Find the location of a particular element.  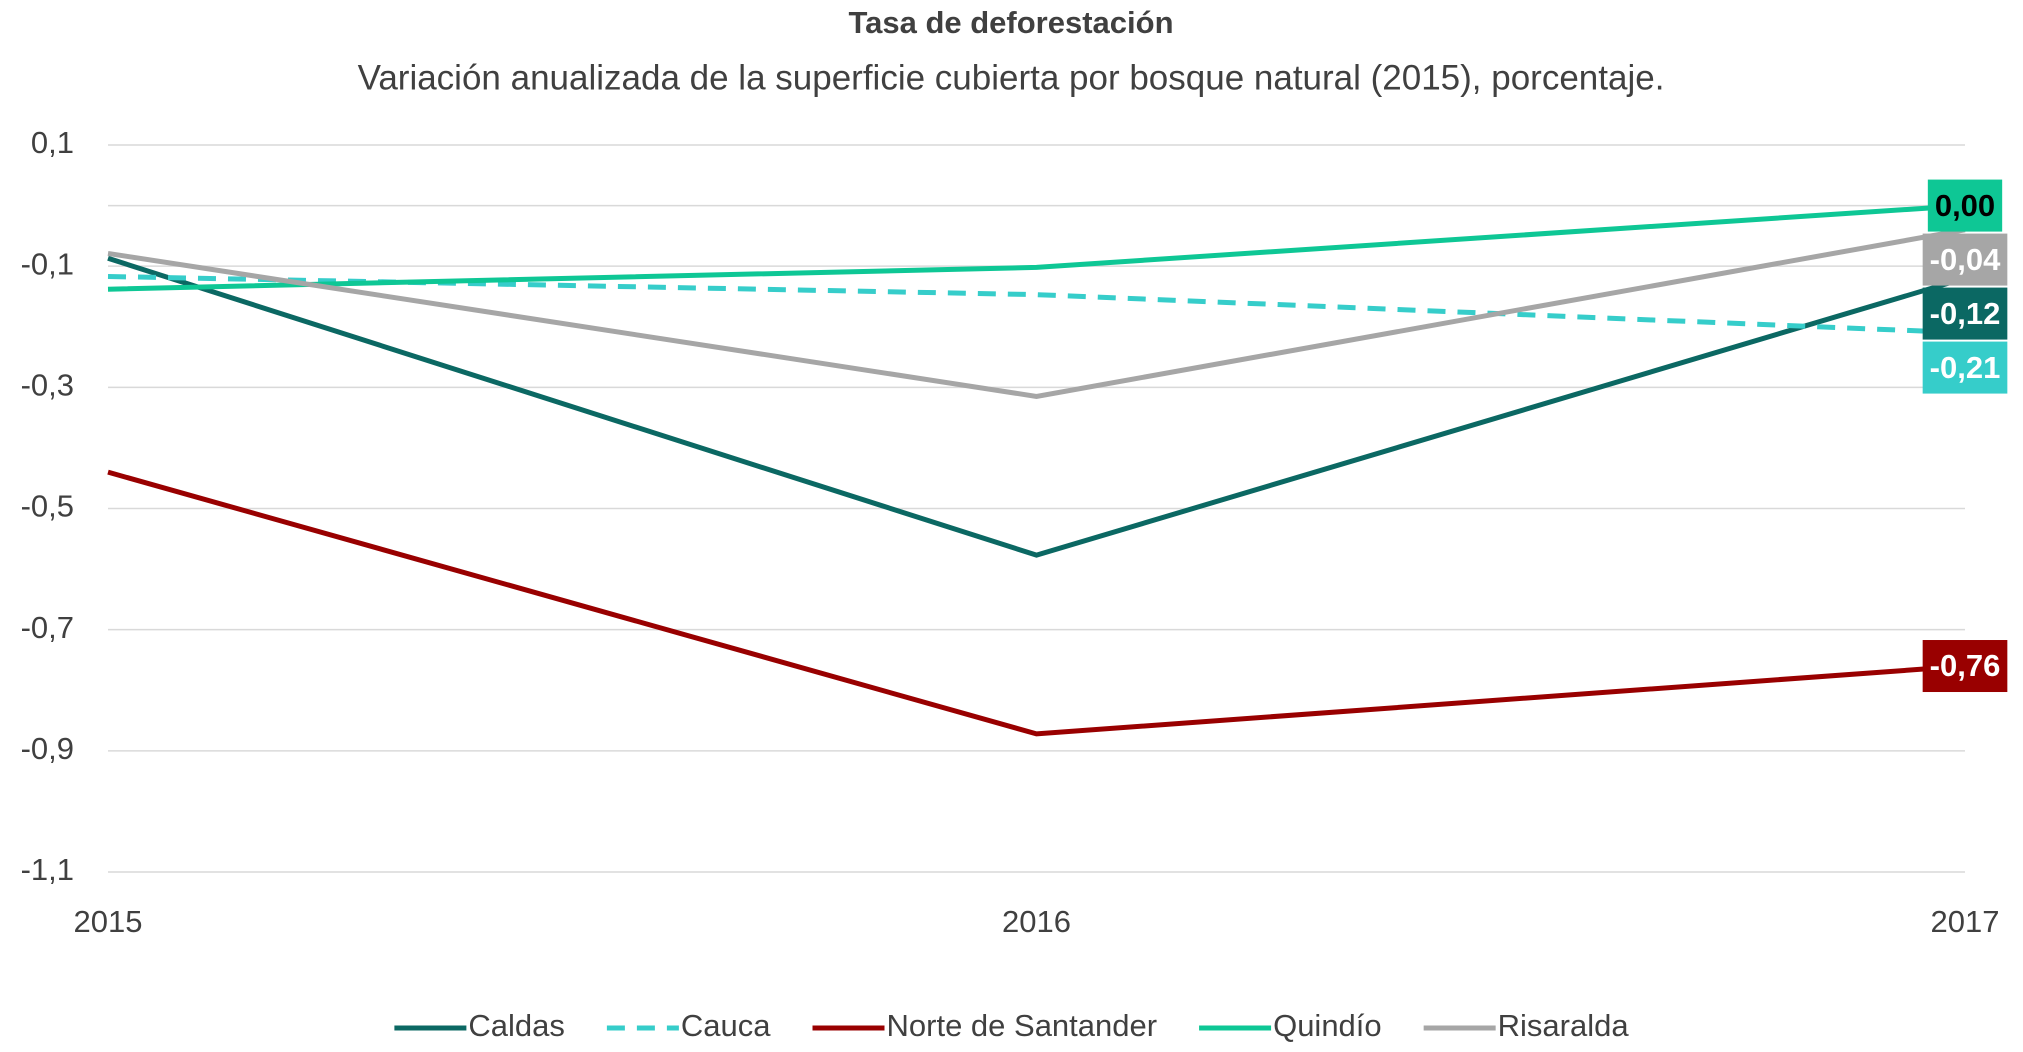

legend-item: Risaralda is located at coordinates (1526, 1025).